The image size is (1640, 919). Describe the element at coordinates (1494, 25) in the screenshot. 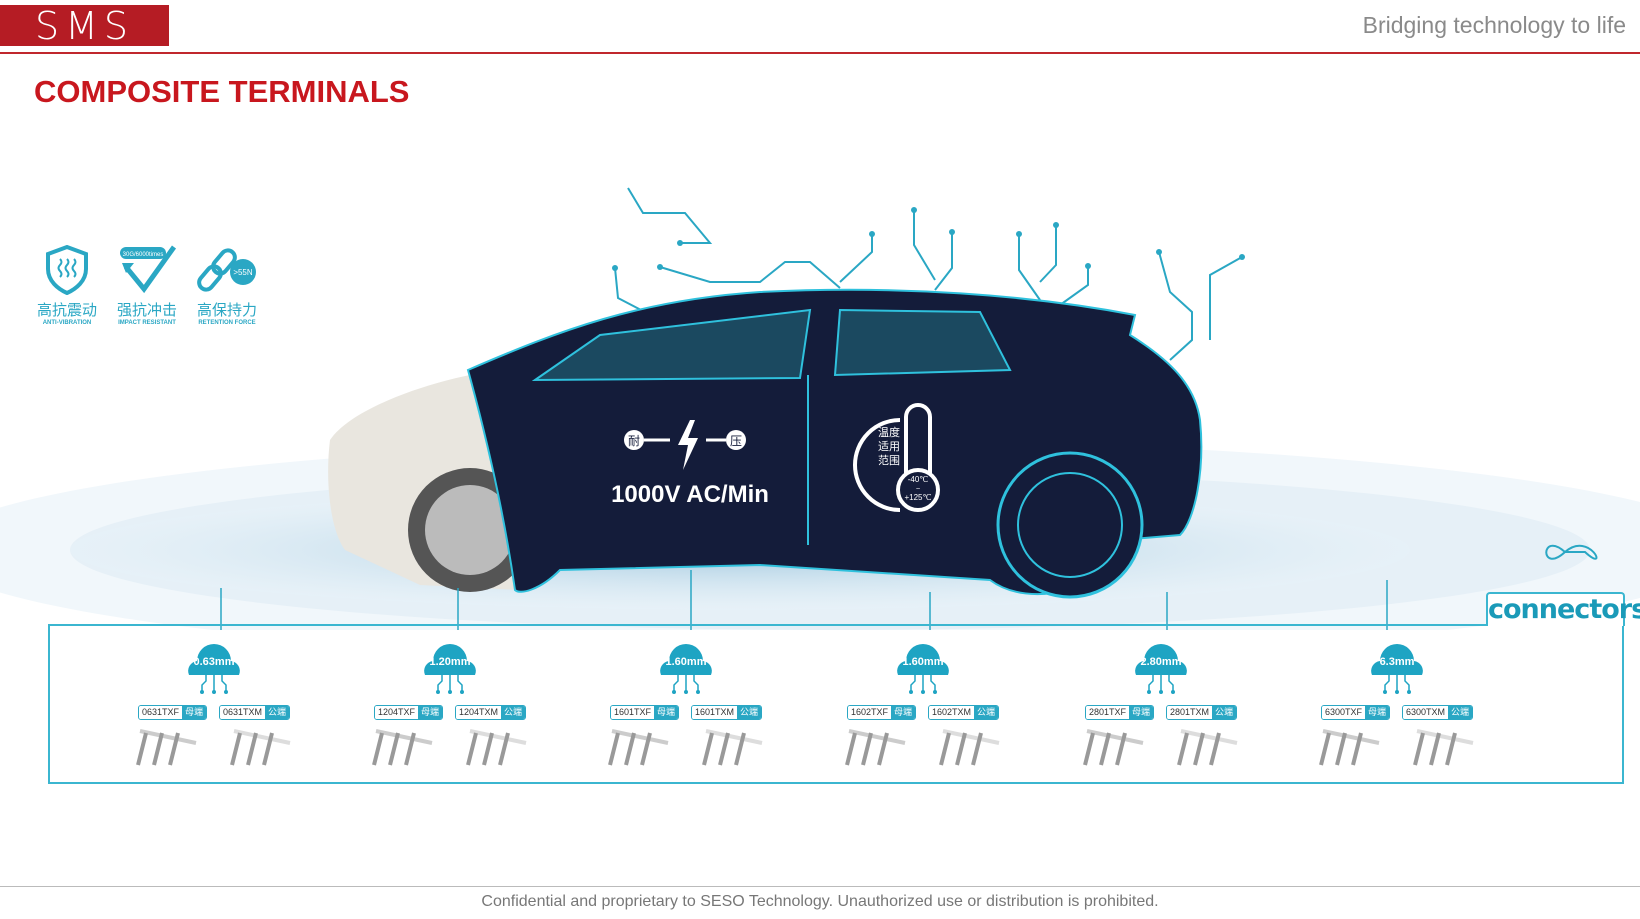

I see `tagline: Bridging technology to life` at that location.